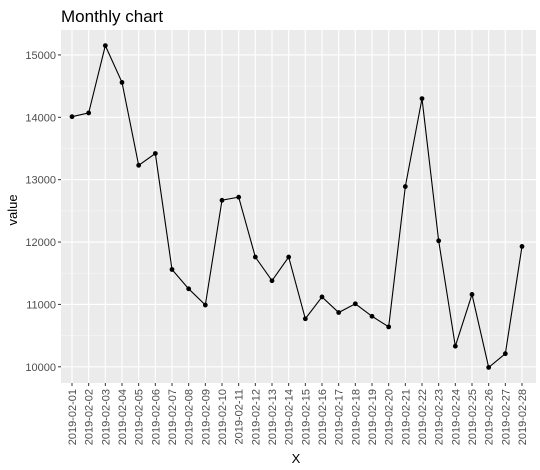  I want to click on x-tick-label: 2019-02-15, so click(306, 417).